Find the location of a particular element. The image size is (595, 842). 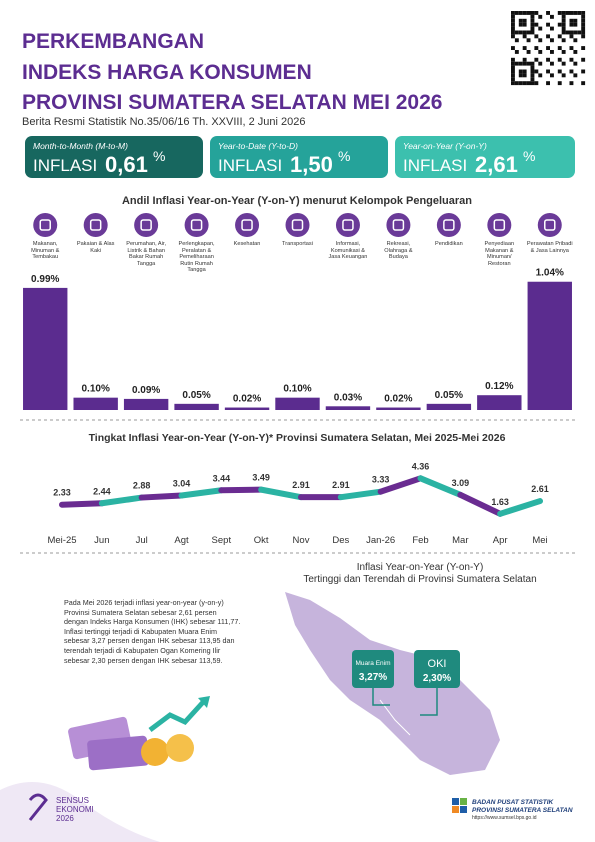

footer-wave is located at coordinates (80, 812).